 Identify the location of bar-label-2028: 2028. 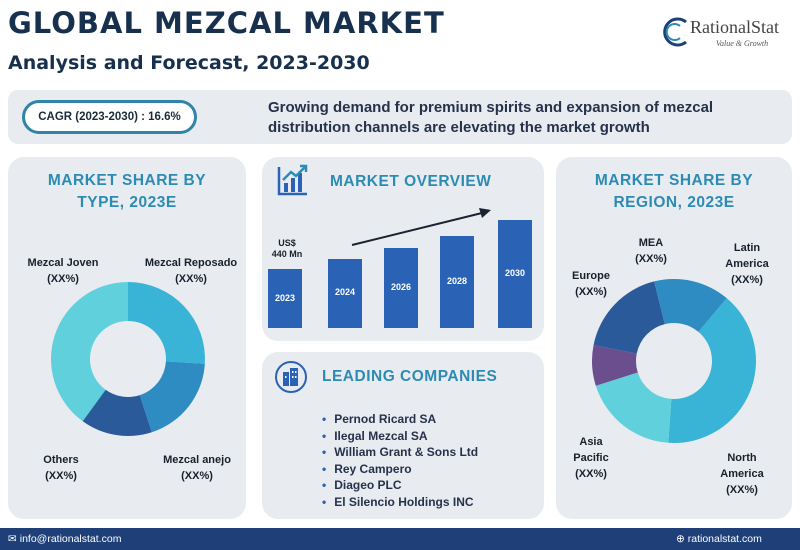
(457, 281).